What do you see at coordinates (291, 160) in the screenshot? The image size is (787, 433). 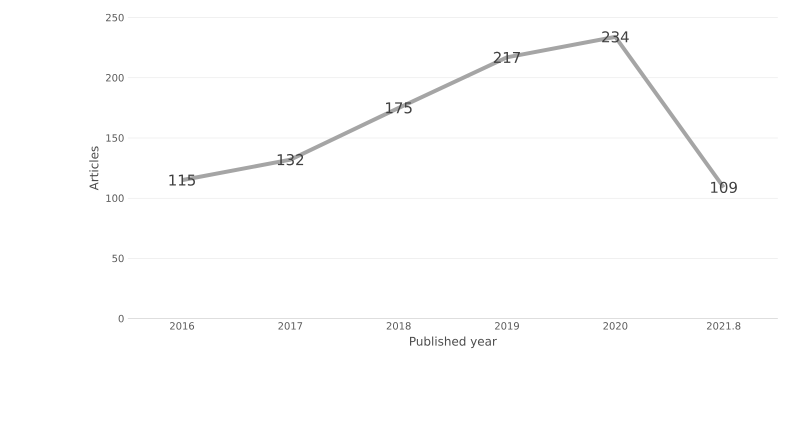 I see `data-label: 132` at bounding box center [291, 160].